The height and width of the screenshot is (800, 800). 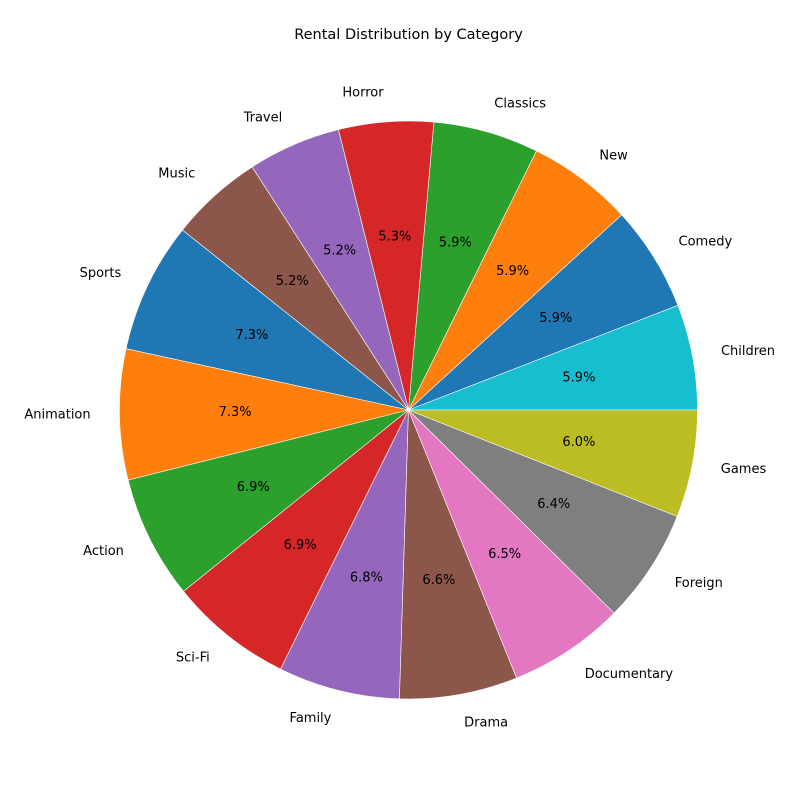 I want to click on category-label-sci-fi: Sci-Fi, so click(x=193, y=658).